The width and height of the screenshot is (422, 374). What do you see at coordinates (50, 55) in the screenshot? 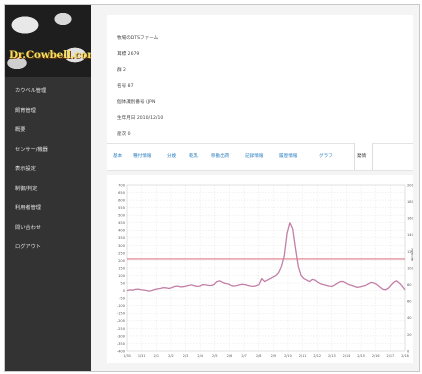
I see `brand-name: Dr.Cowbell.com` at bounding box center [50, 55].